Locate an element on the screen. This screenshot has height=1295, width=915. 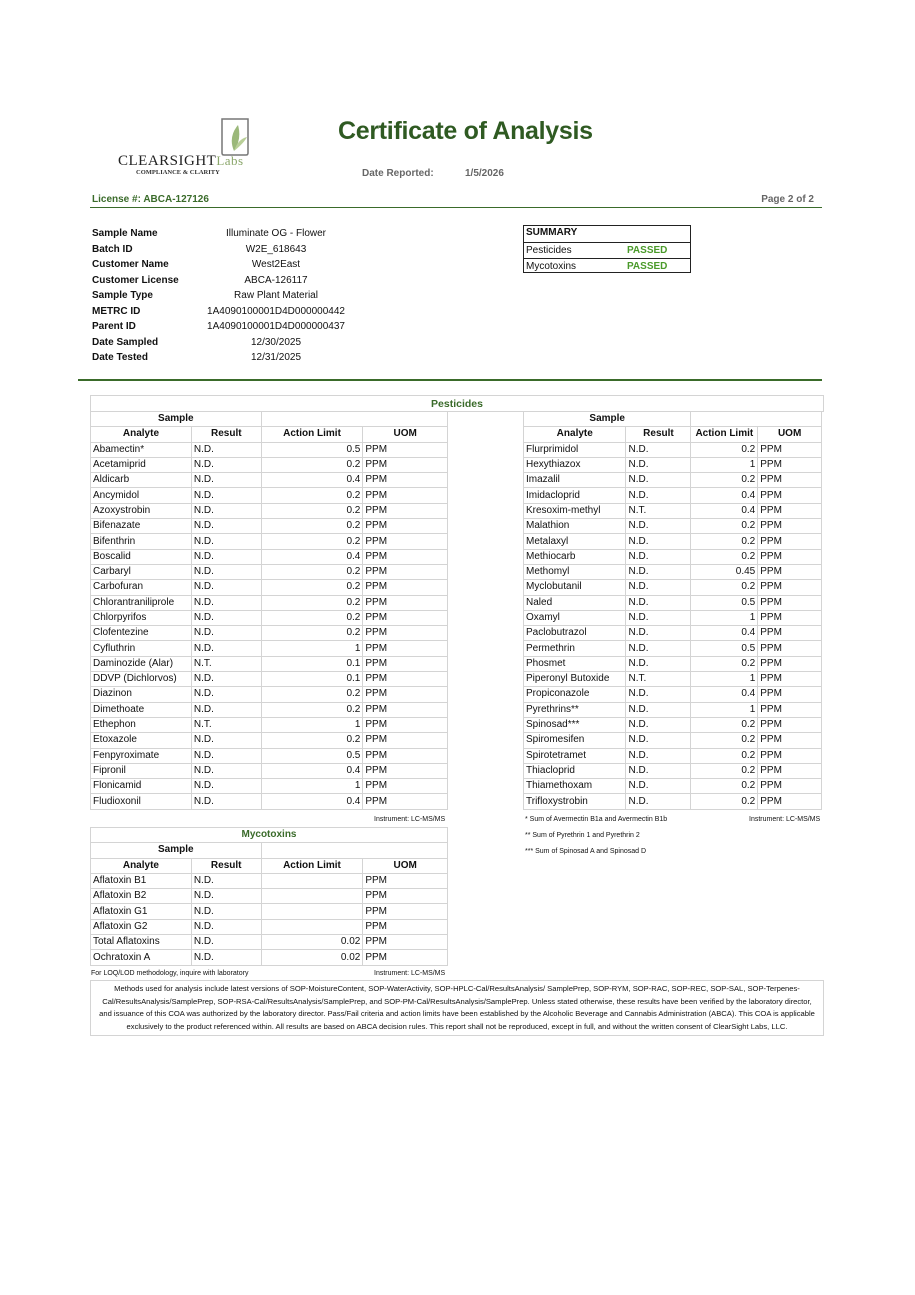
analyte-cell: DDVP (Dichlorvos) is located at coordinates (141, 679).